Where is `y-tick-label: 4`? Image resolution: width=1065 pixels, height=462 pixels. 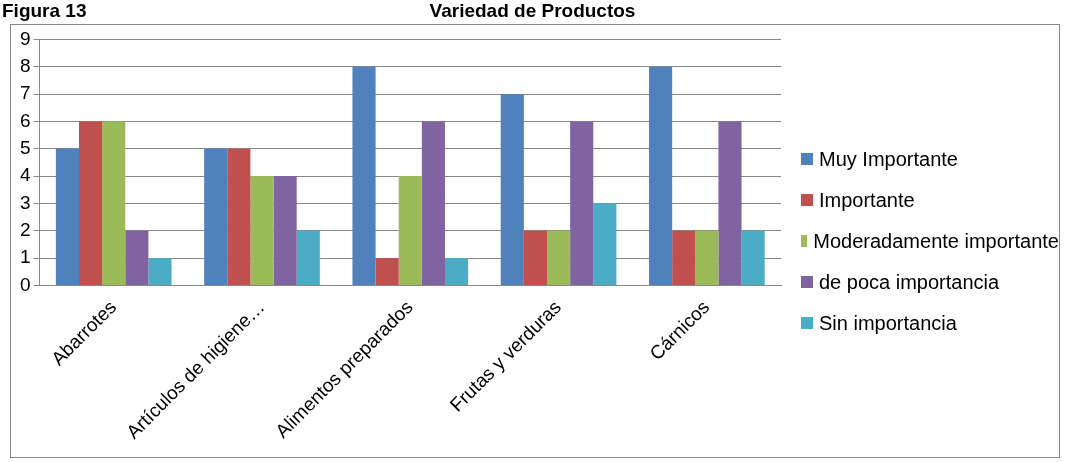 y-tick-label: 4 is located at coordinates (25, 175).